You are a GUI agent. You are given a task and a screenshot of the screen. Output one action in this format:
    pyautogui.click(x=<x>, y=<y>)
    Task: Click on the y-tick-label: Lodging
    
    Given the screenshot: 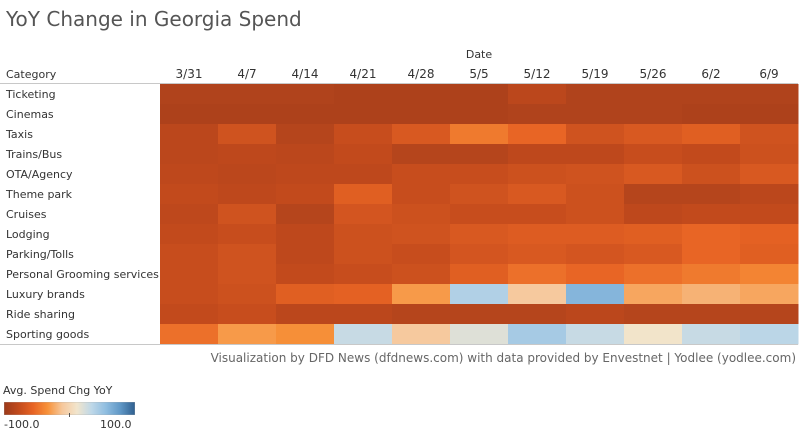 What is the action you would take?
    pyautogui.click(x=28, y=234)
    